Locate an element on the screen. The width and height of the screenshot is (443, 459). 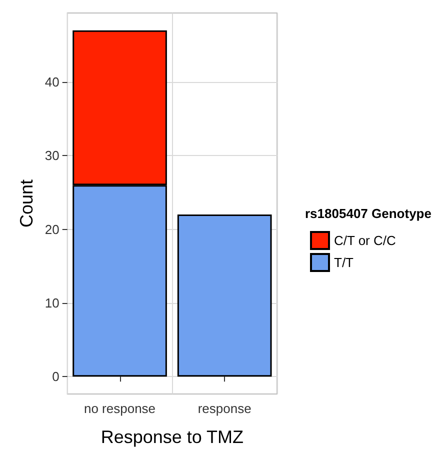
legend-label: C/T or C/C is located at coordinates (365, 240).